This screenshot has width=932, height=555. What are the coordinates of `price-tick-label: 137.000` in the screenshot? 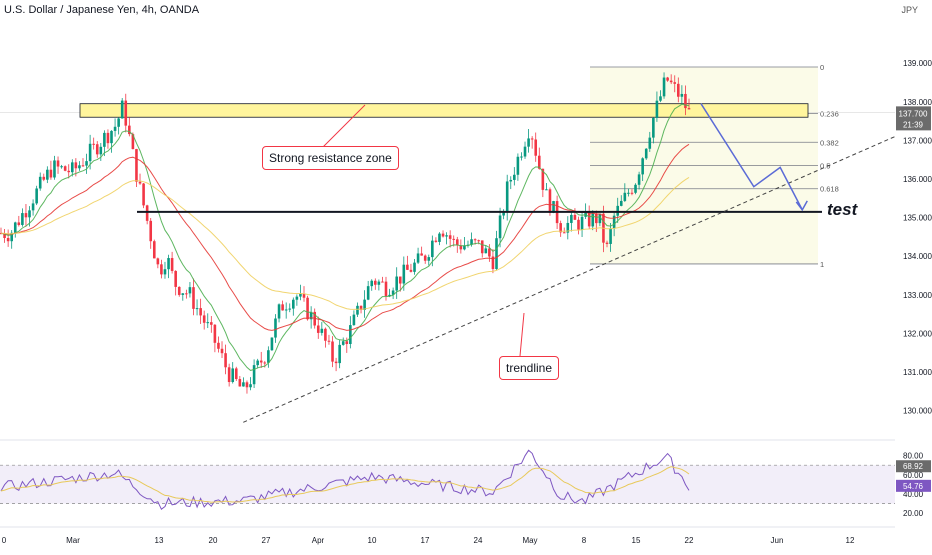 It's located at (917, 140).